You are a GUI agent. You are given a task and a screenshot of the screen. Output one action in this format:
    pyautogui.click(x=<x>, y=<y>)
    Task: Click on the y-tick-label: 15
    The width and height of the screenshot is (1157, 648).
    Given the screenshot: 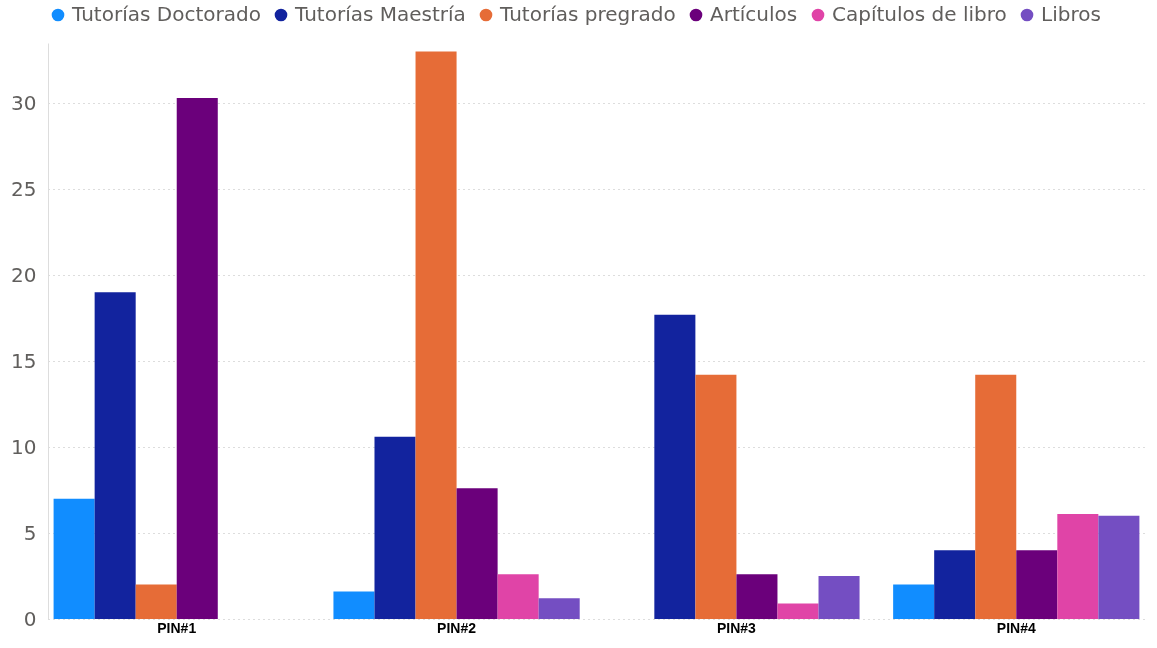 What is the action you would take?
    pyautogui.click(x=24, y=360)
    